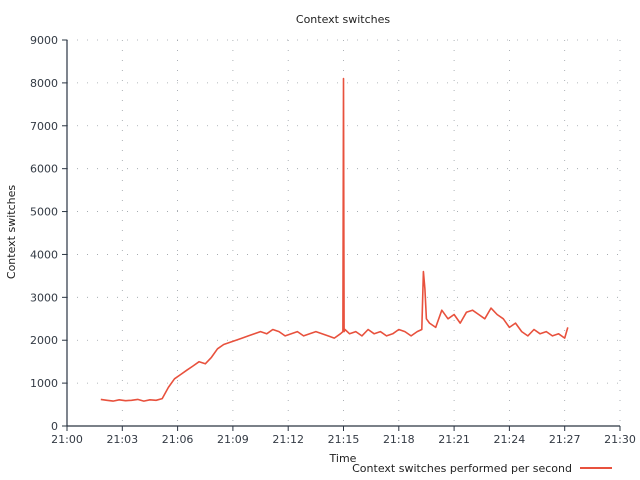 The height and width of the screenshot is (480, 640). What do you see at coordinates (44, 297) in the screenshot?
I see `y-tick-label: 3000` at bounding box center [44, 297].